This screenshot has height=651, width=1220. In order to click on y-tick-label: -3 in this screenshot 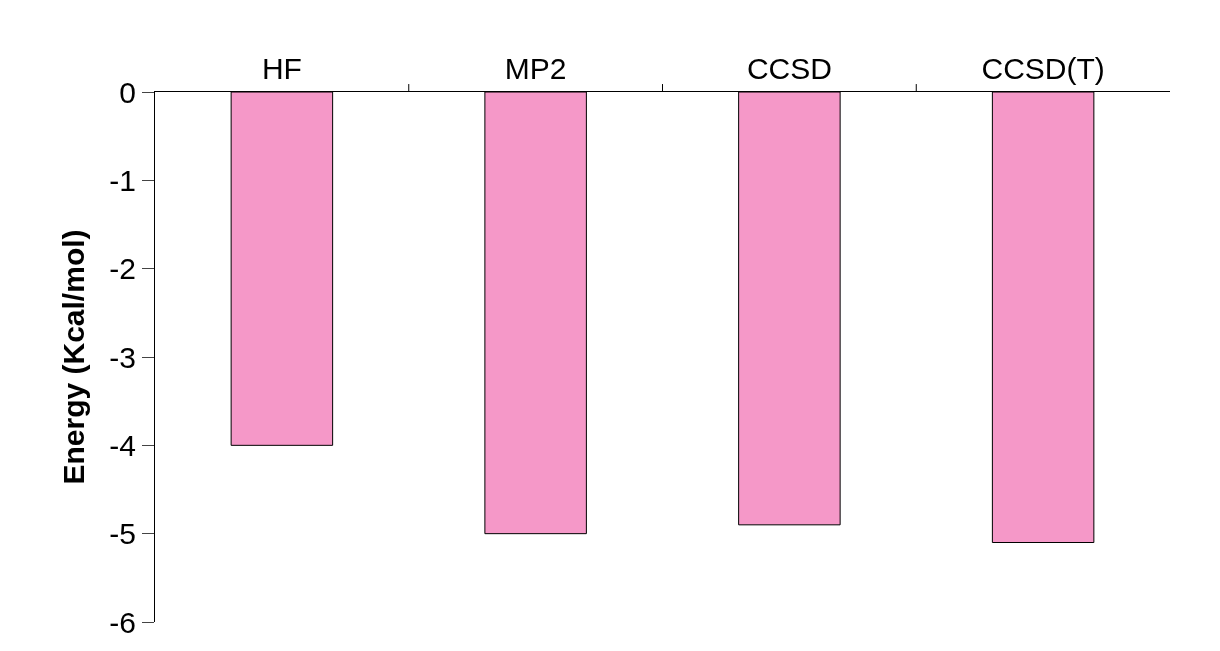, I will do `click(122, 357)`.